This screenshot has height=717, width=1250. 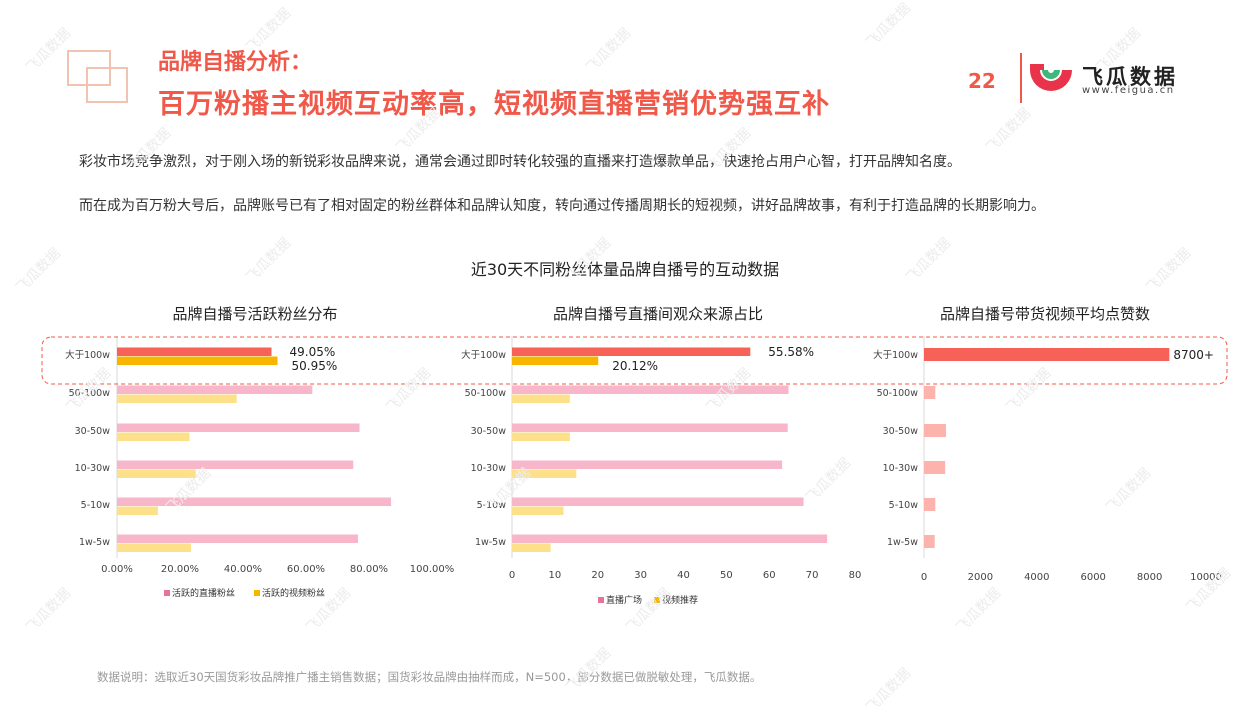 I want to click on chart-1-category-label: 30-50w, so click(x=93, y=431).